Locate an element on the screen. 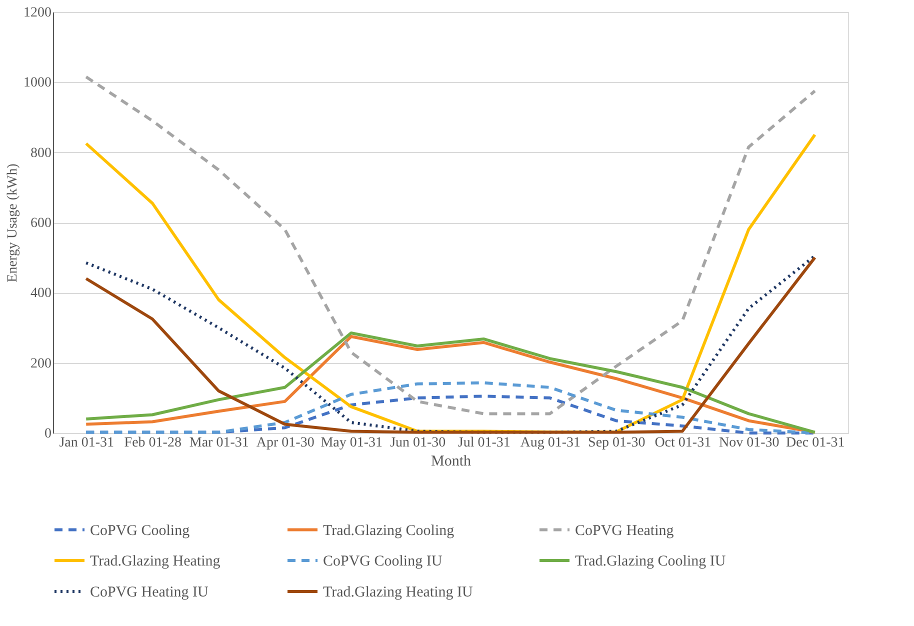  x-tick-label: Apr 01-30 is located at coordinates (285, 443).